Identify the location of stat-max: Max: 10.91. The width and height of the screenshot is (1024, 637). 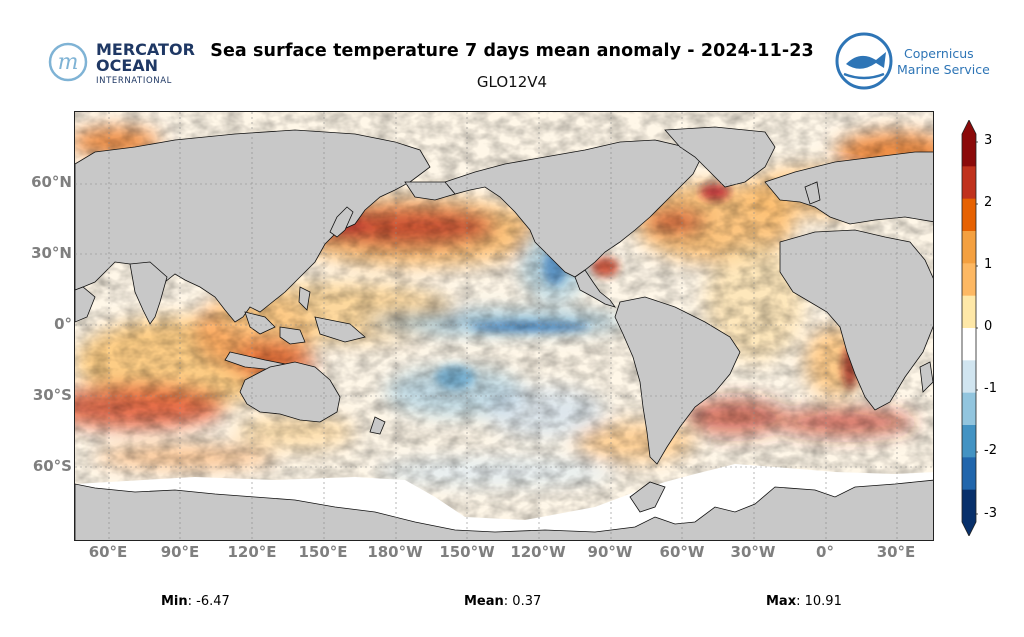
(804, 601).